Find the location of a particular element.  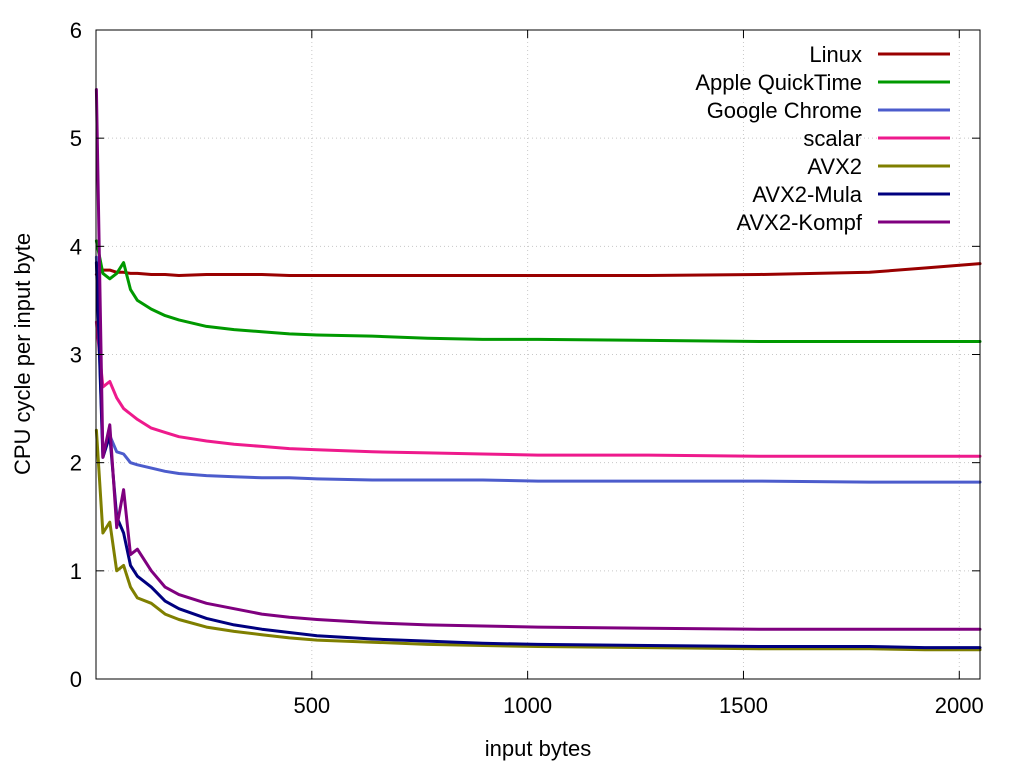

legend-label-scalar: scalar is located at coordinates (832, 138).